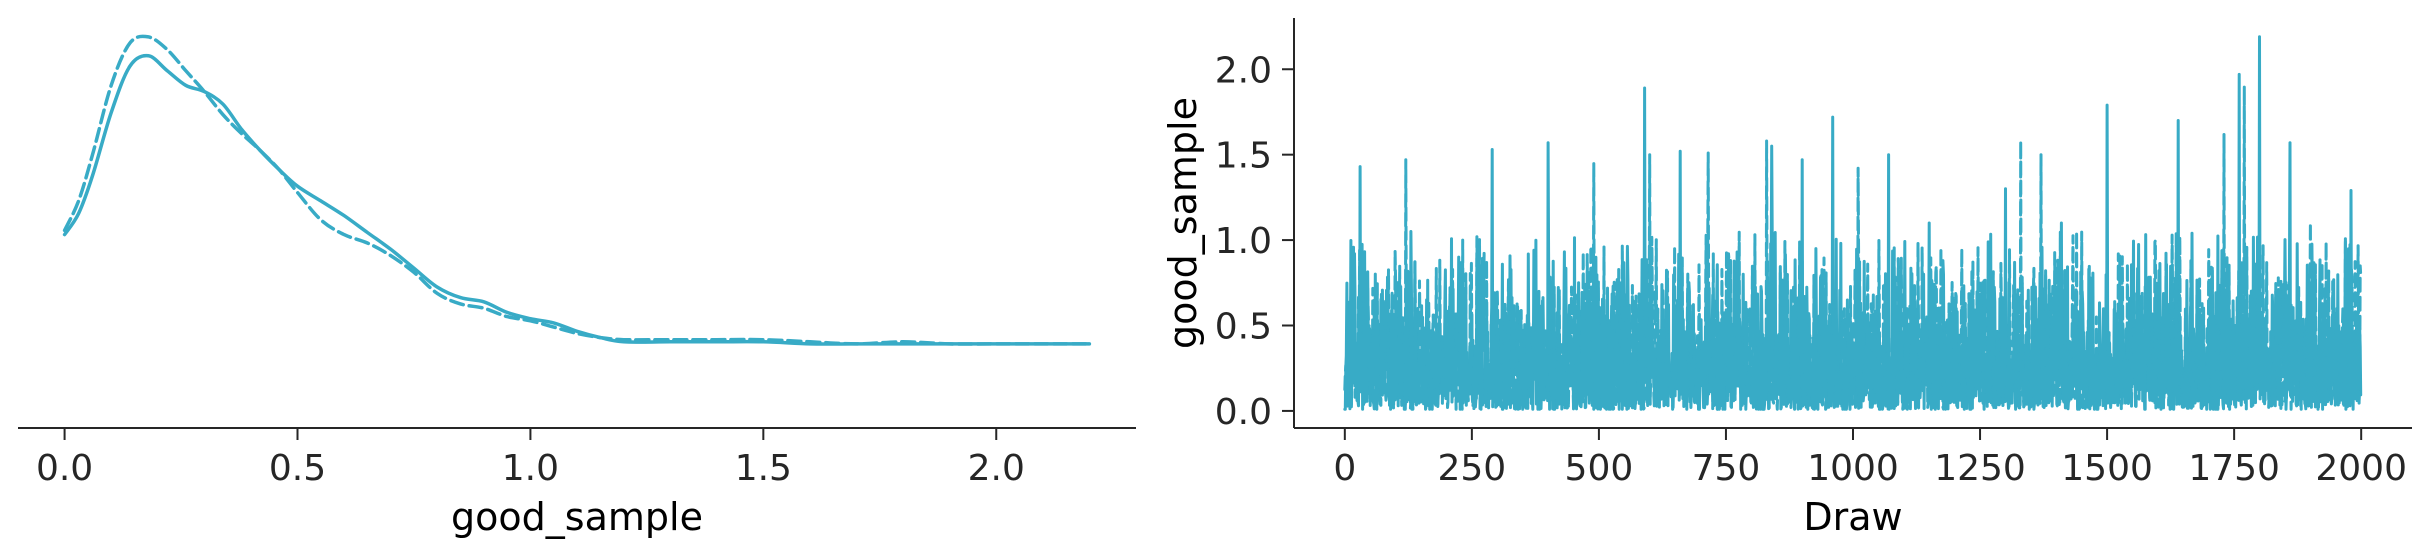 The image size is (2423, 559). What do you see at coordinates (1599, 468) in the screenshot?
I see `trace-x-tick-label: 500` at bounding box center [1599, 468].